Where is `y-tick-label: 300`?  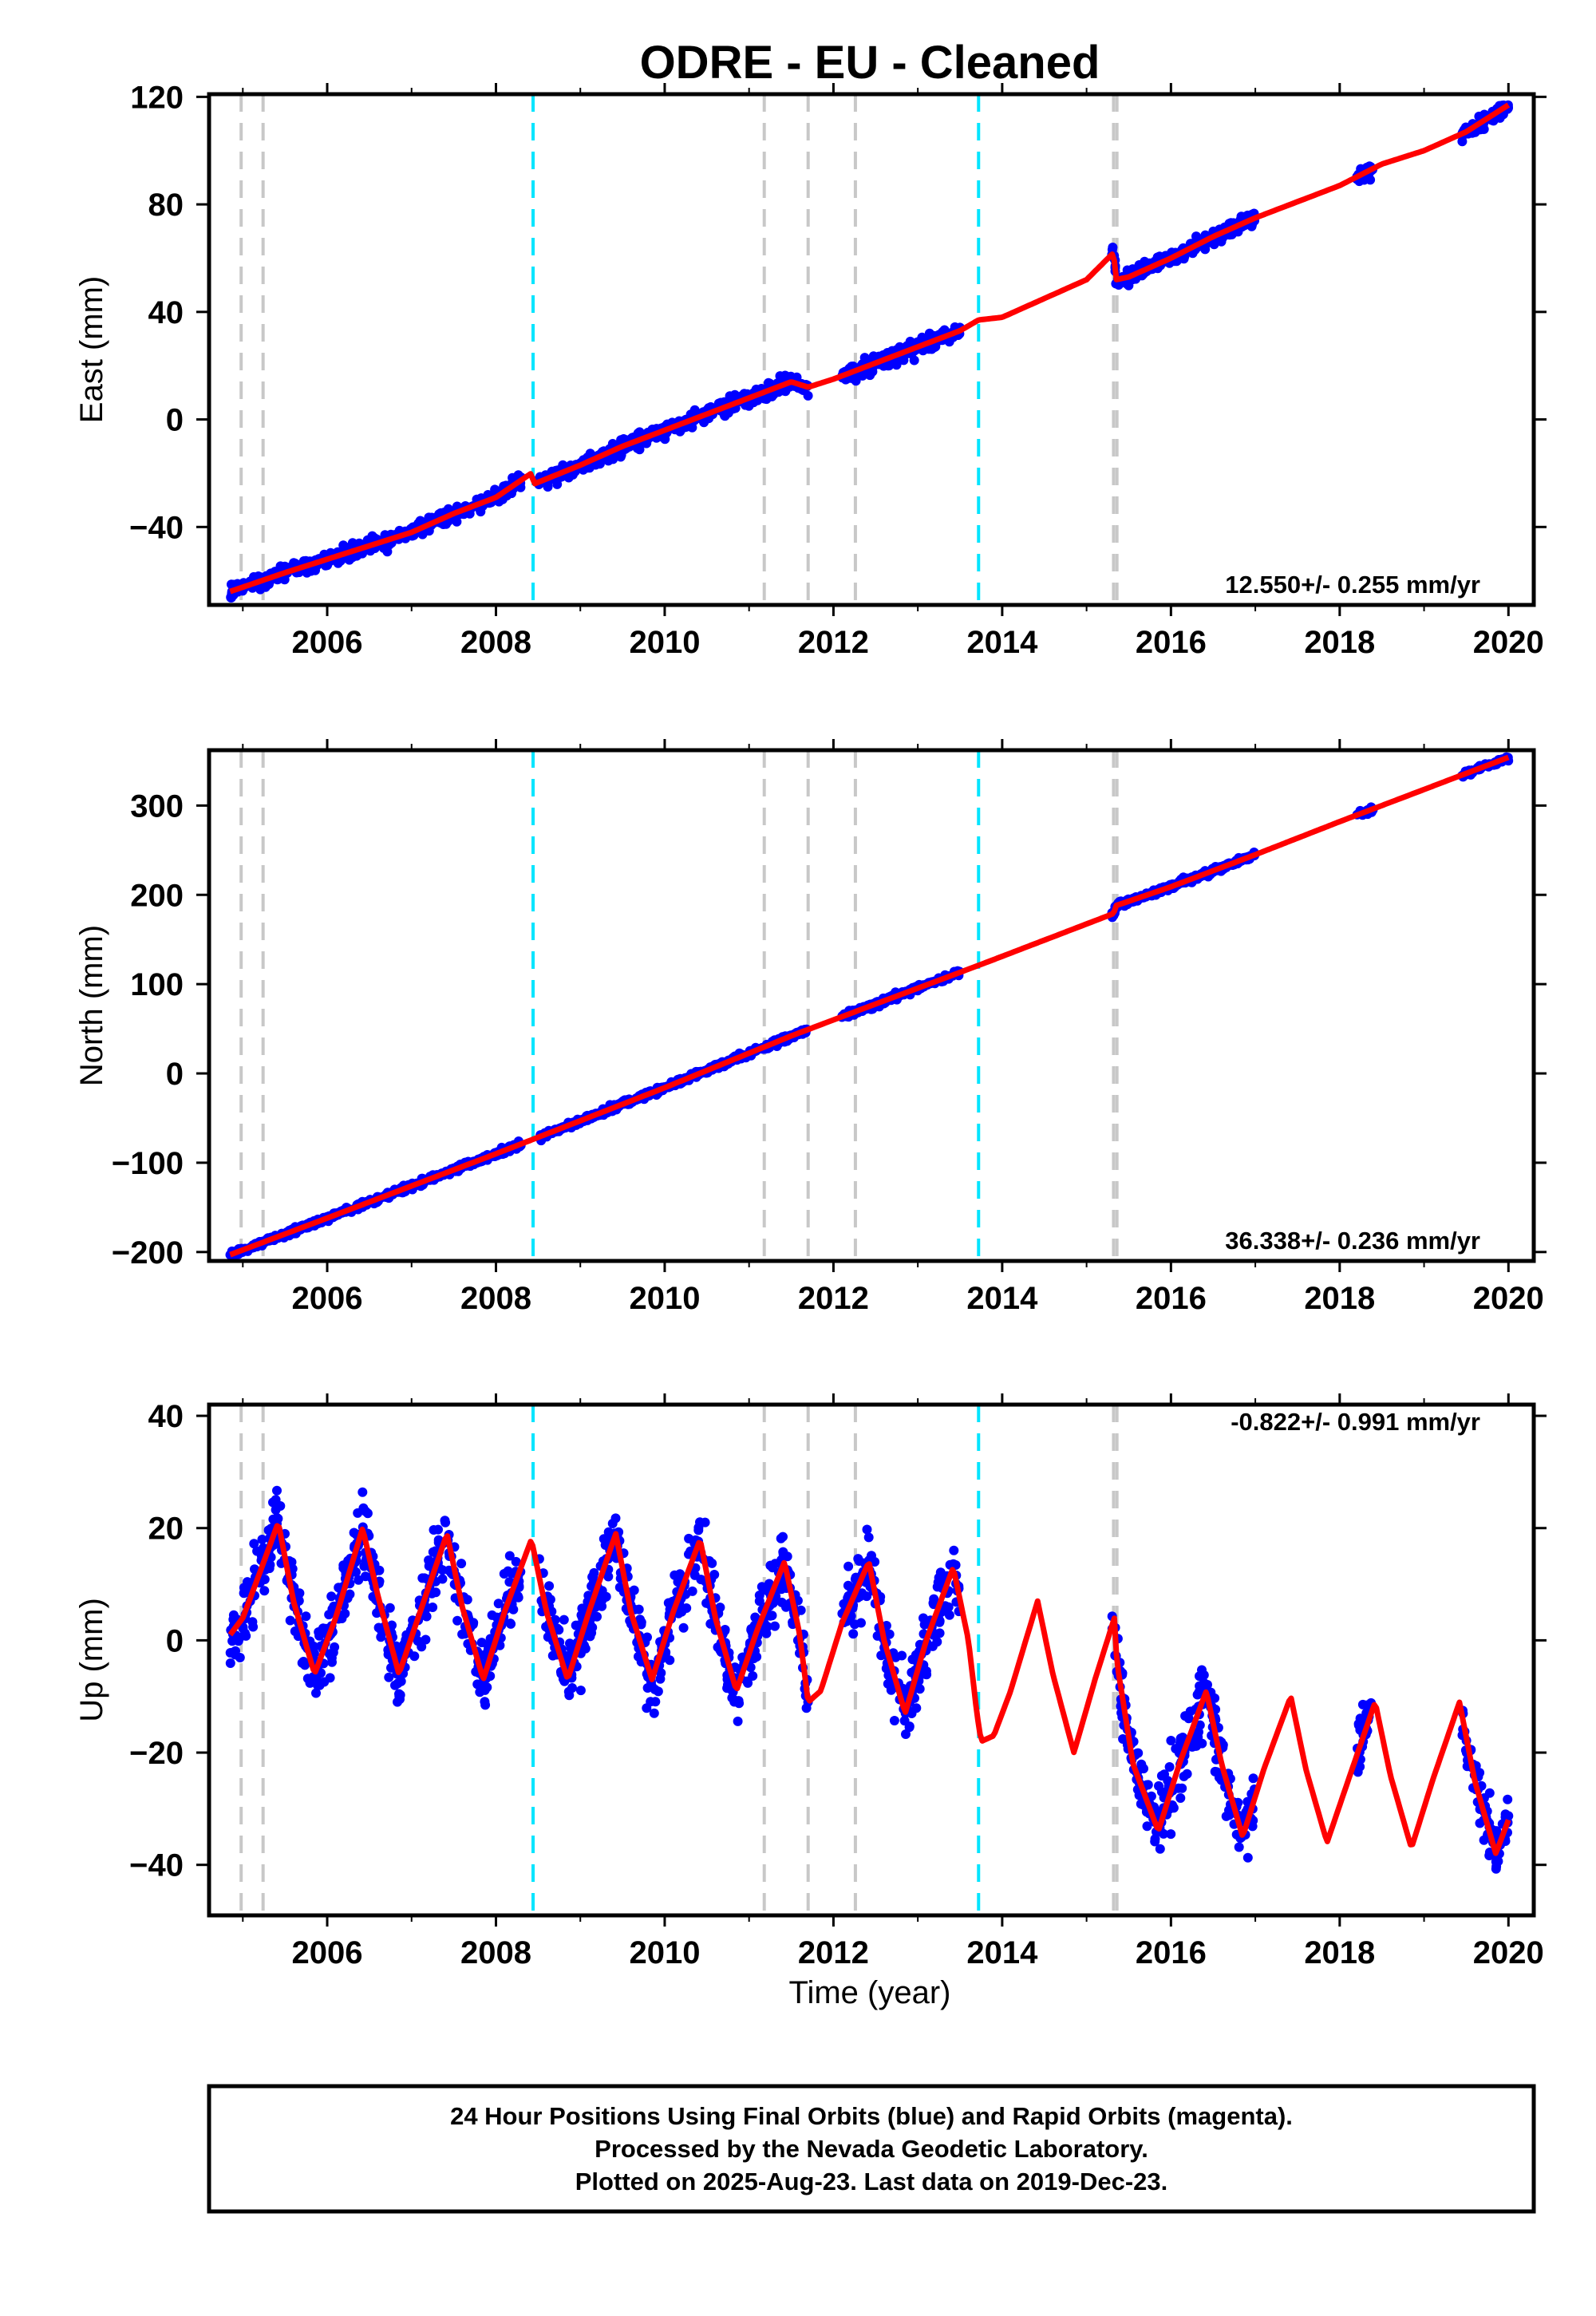
y-tick-label: 300 is located at coordinates (157, 806).